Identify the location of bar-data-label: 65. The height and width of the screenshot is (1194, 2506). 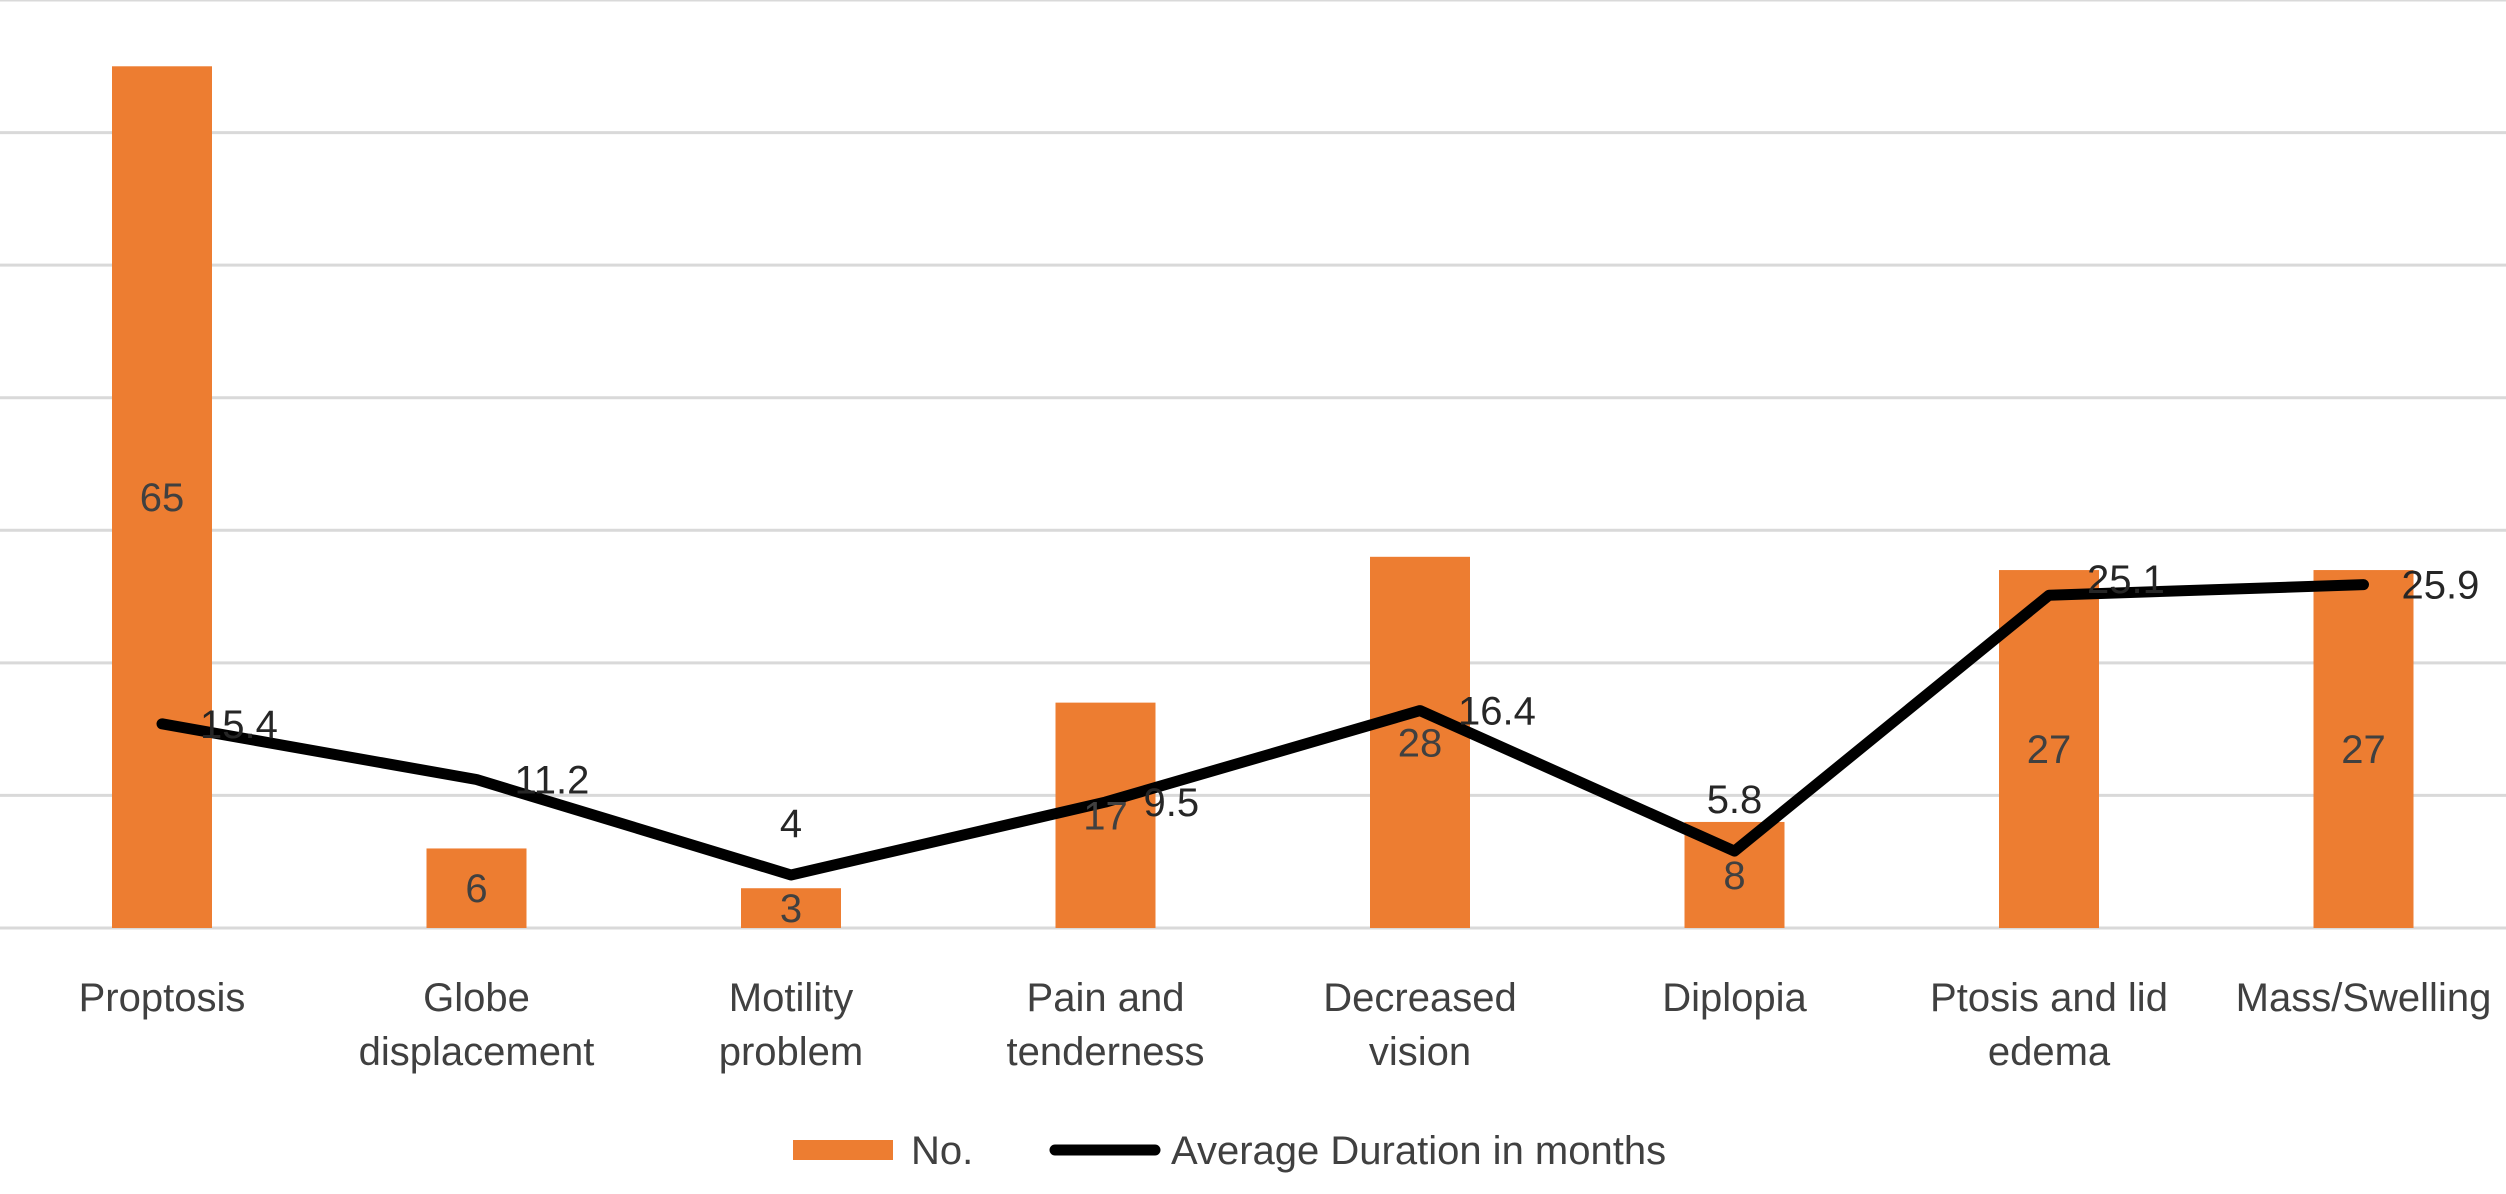
(162, 498).